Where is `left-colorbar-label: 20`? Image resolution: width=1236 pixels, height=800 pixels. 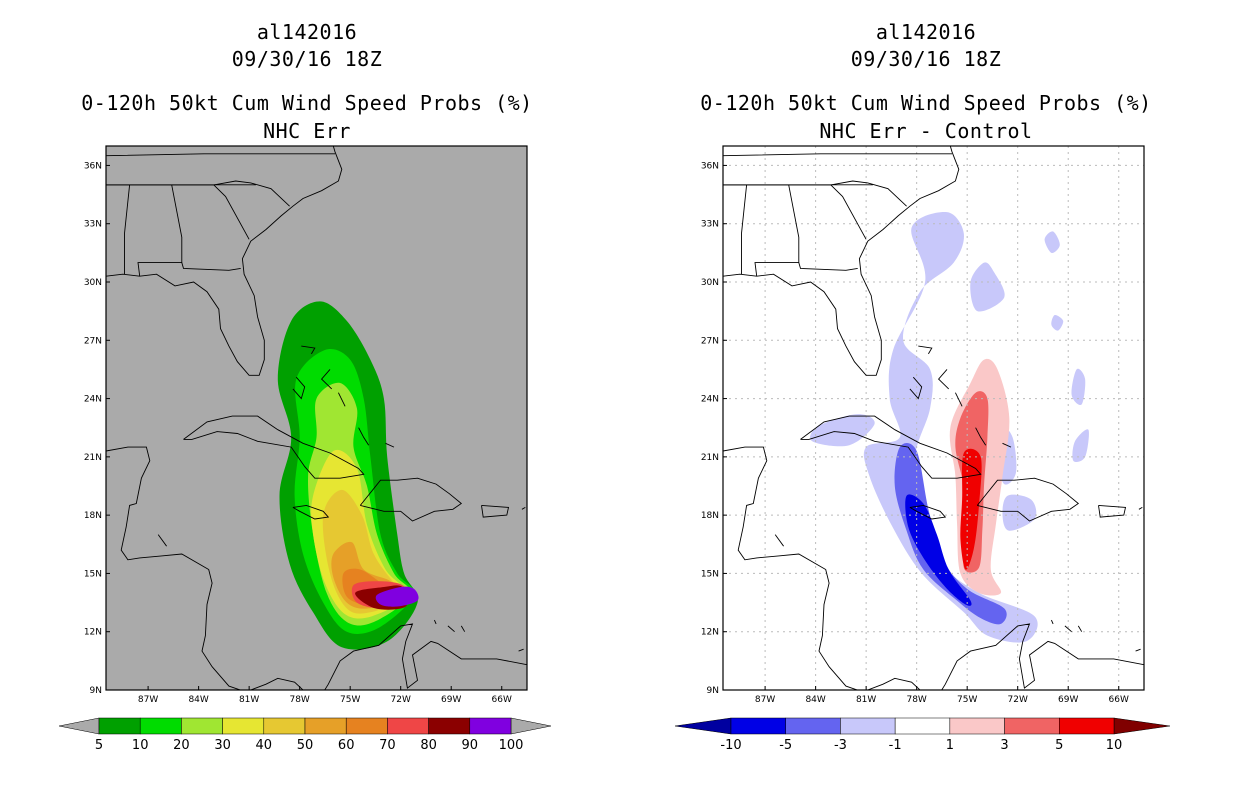
left-colorbar-label: 20 is located at coordinates (181, 745).